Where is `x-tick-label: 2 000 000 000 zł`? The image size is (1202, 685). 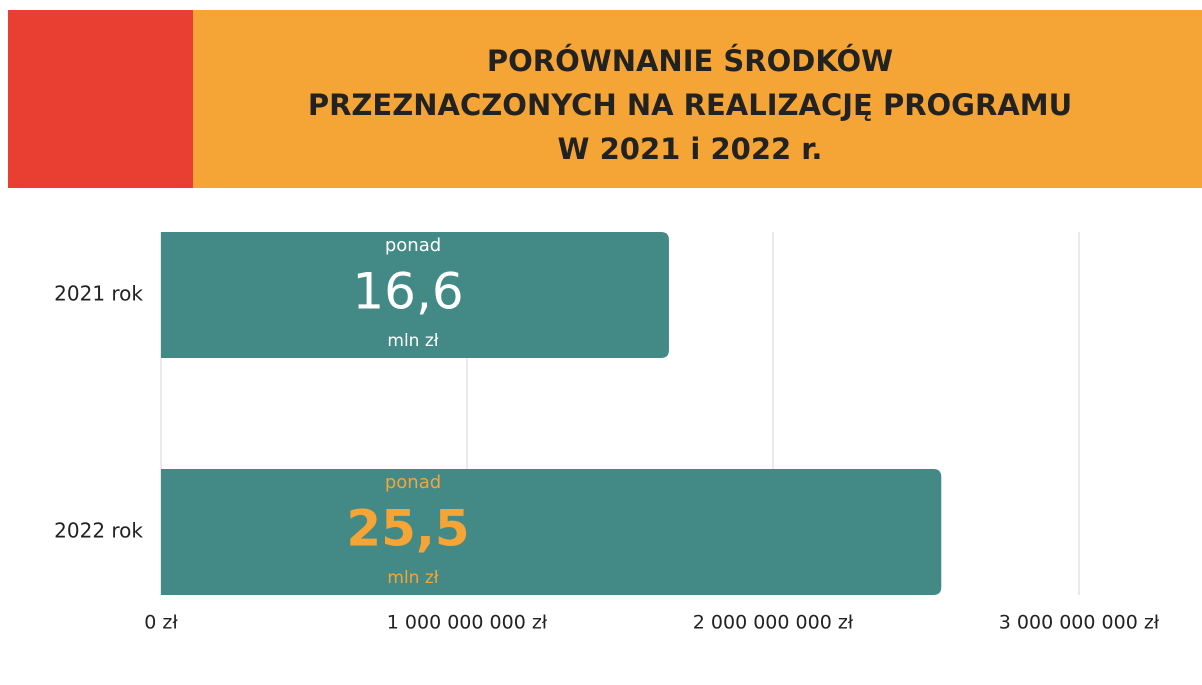 x-tick-label: 2 000 000 000 zł is located at coordinates (773, 623).